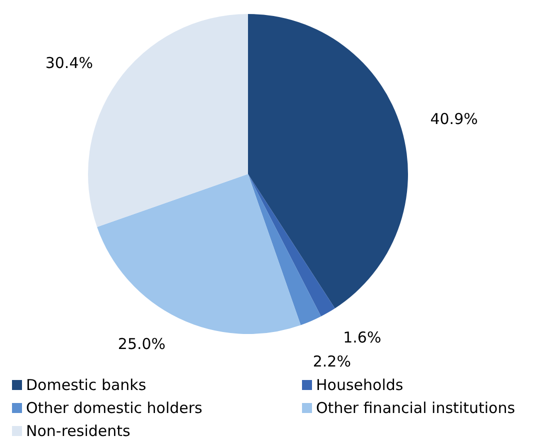  Describe the element at coordinates (416, 408) in the screenshot. I see `legend-label: Other financial institutions` at that location.